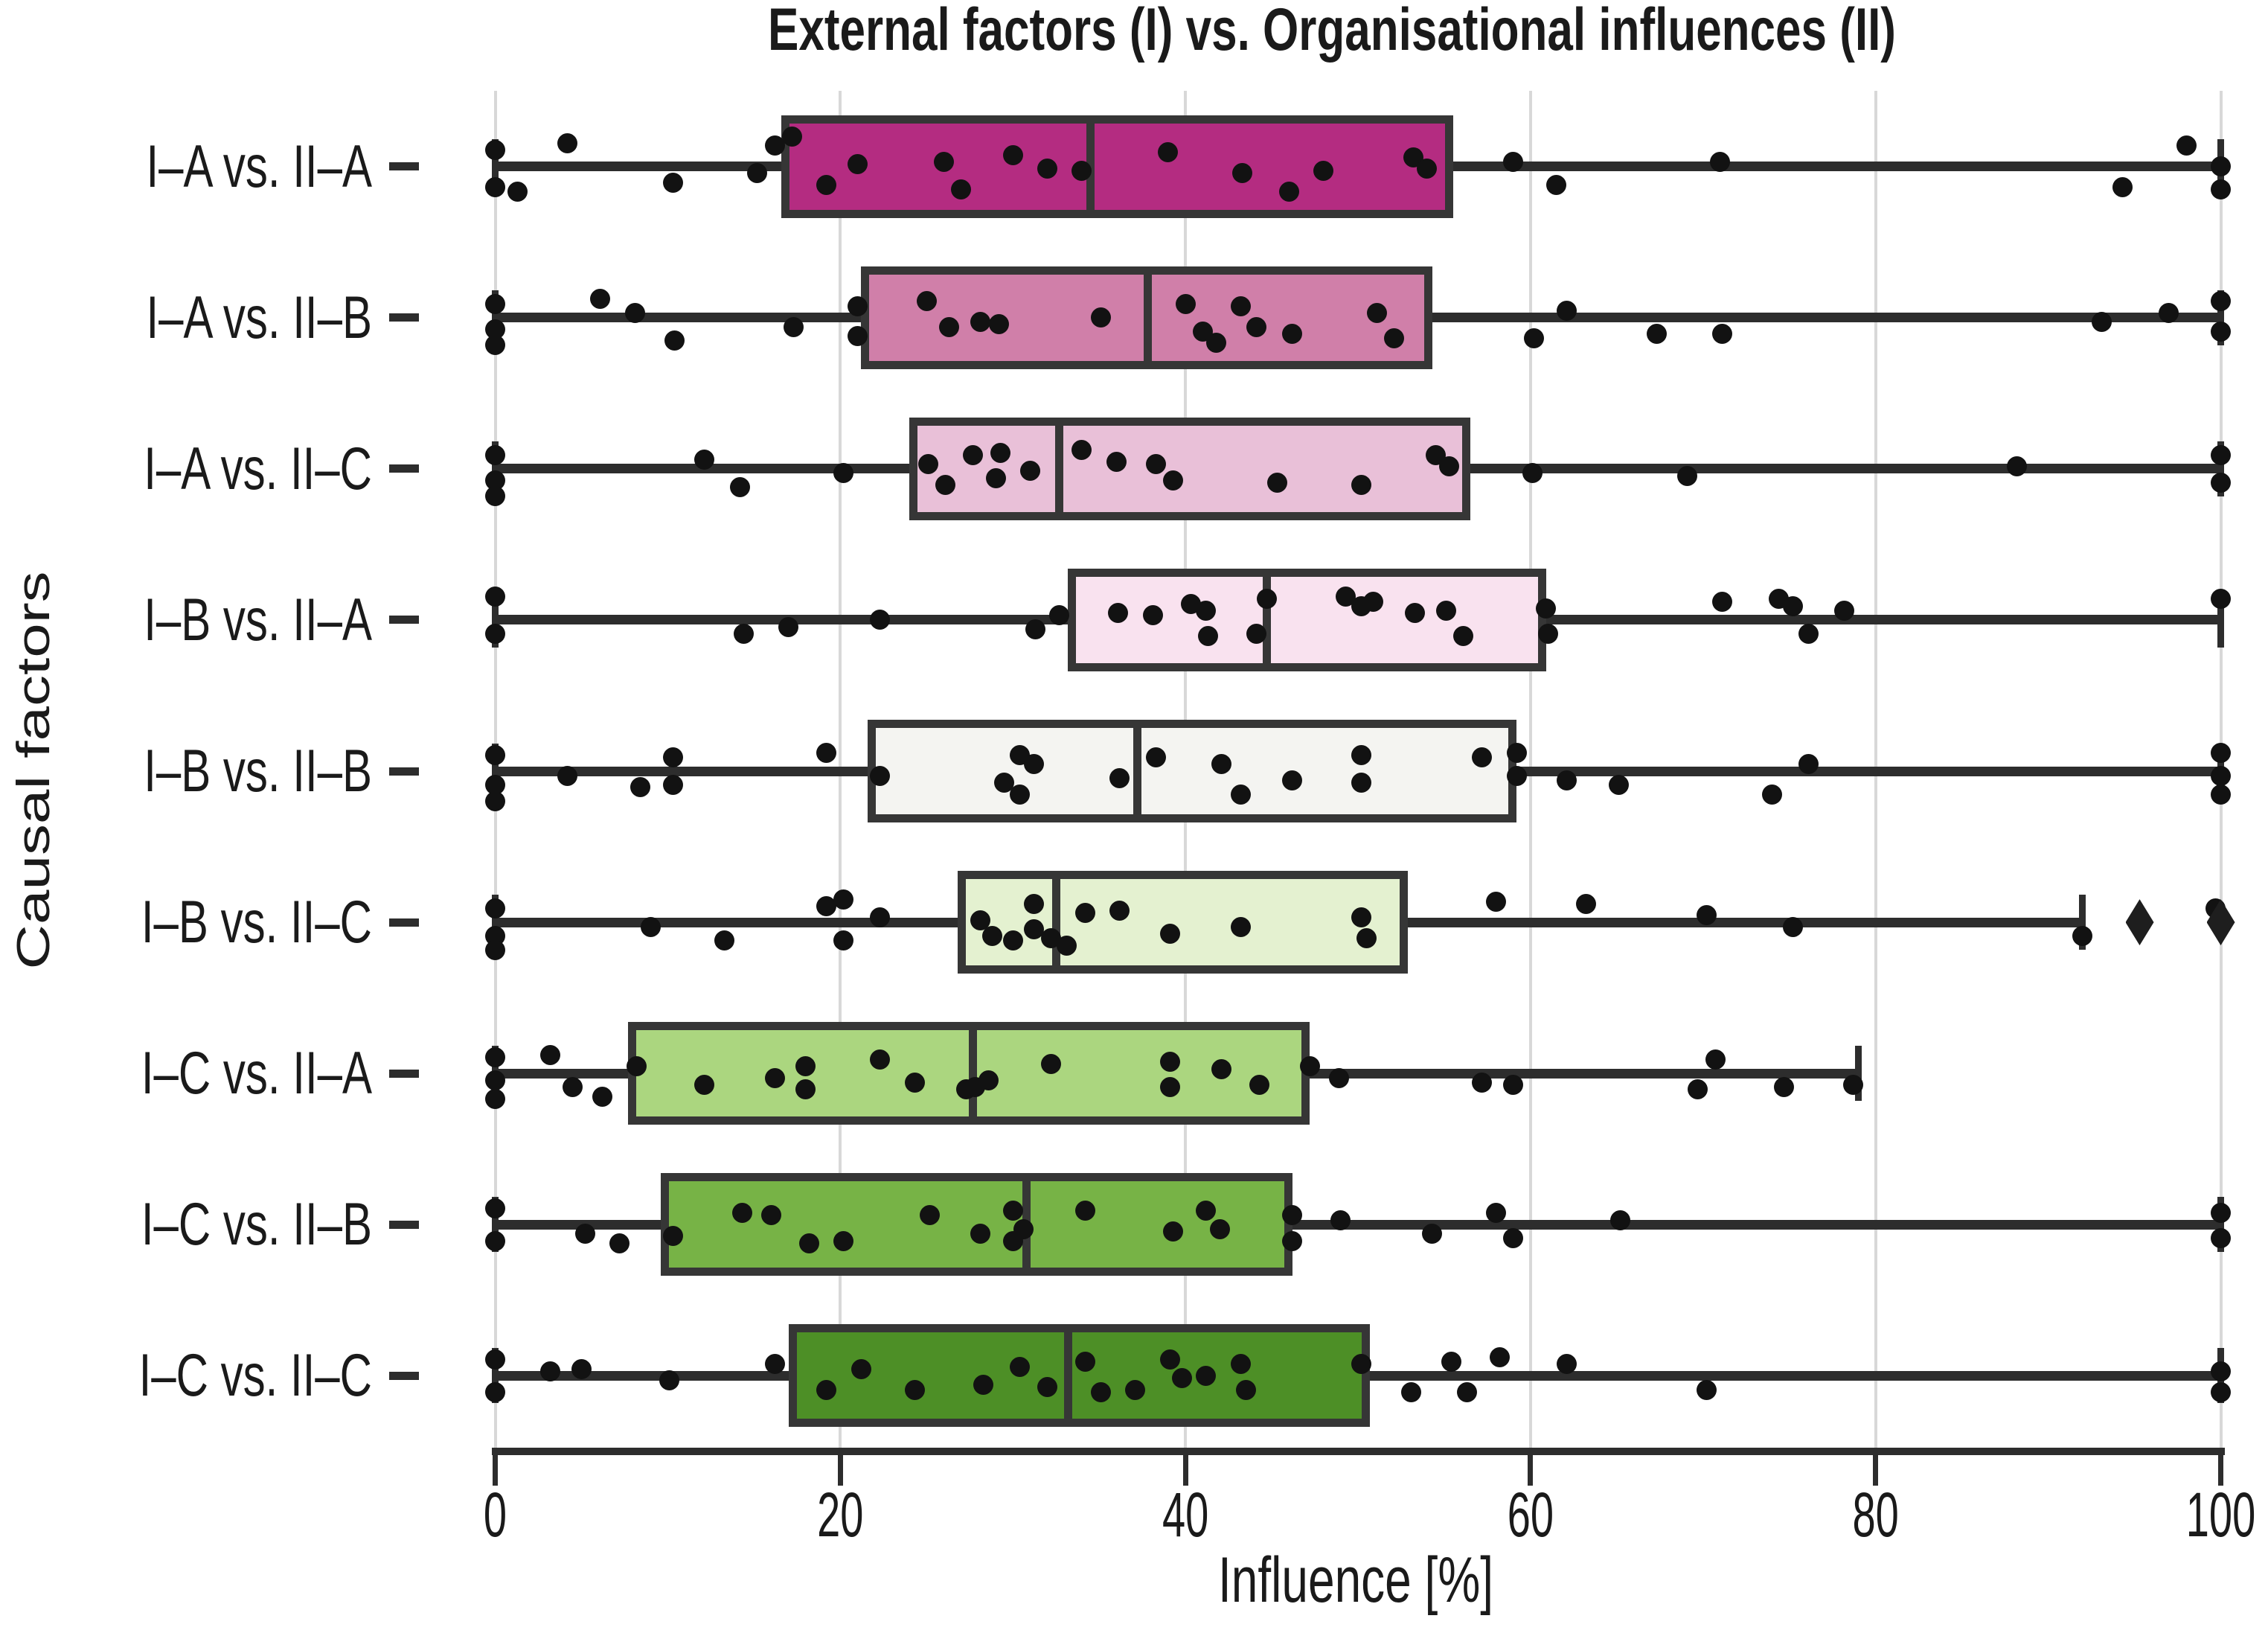  I want to click on x-tick-label: 0, so click(495, 1514).